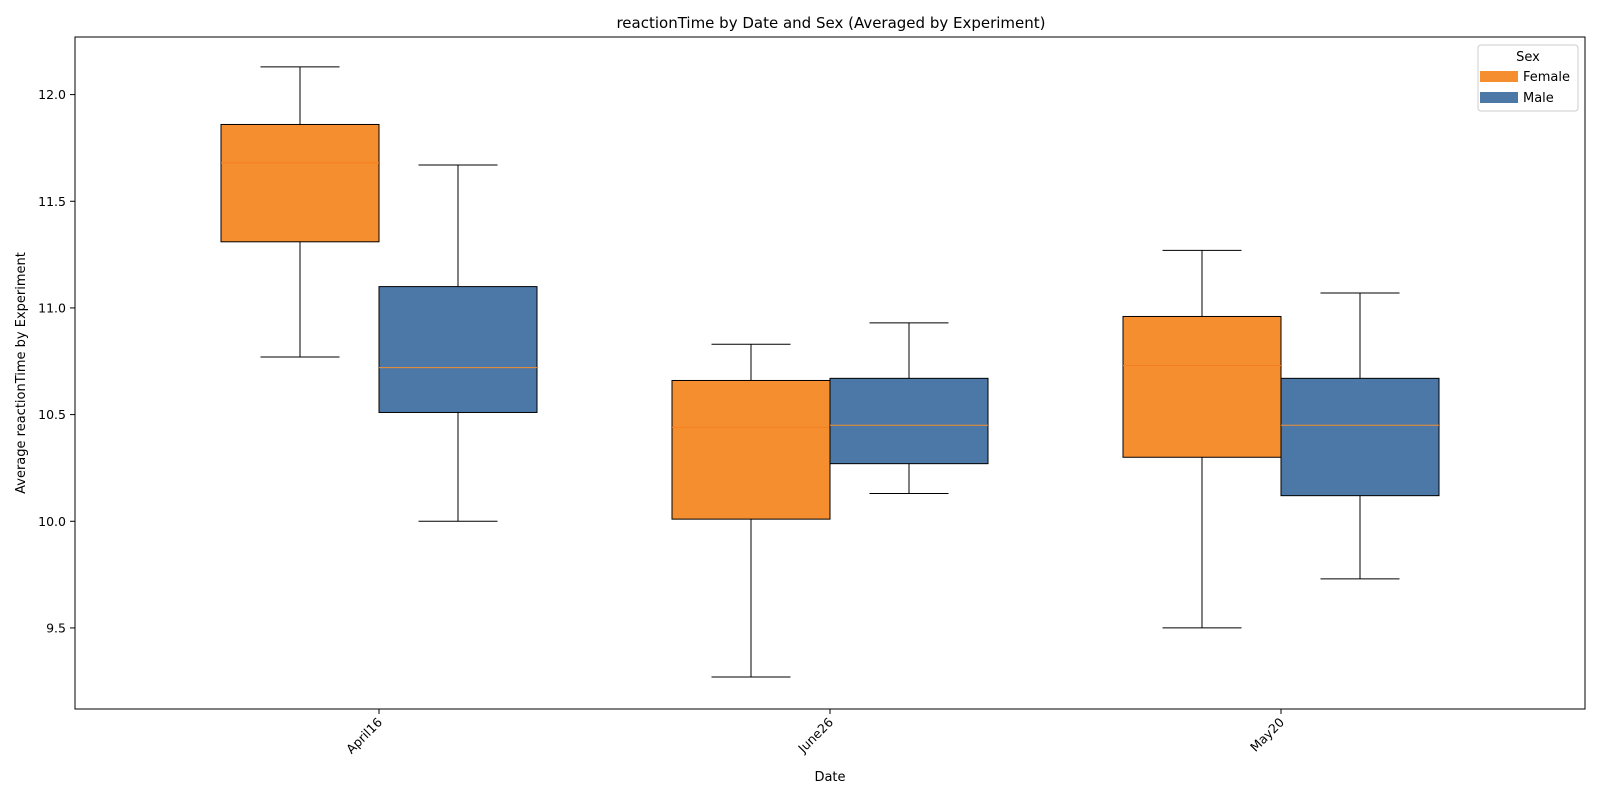 The height and width of the screenshot is (800, 1600). Describe the element at coordinates (1546, 77) in the screenshot. I see `legend-label-female: Female` at that location.